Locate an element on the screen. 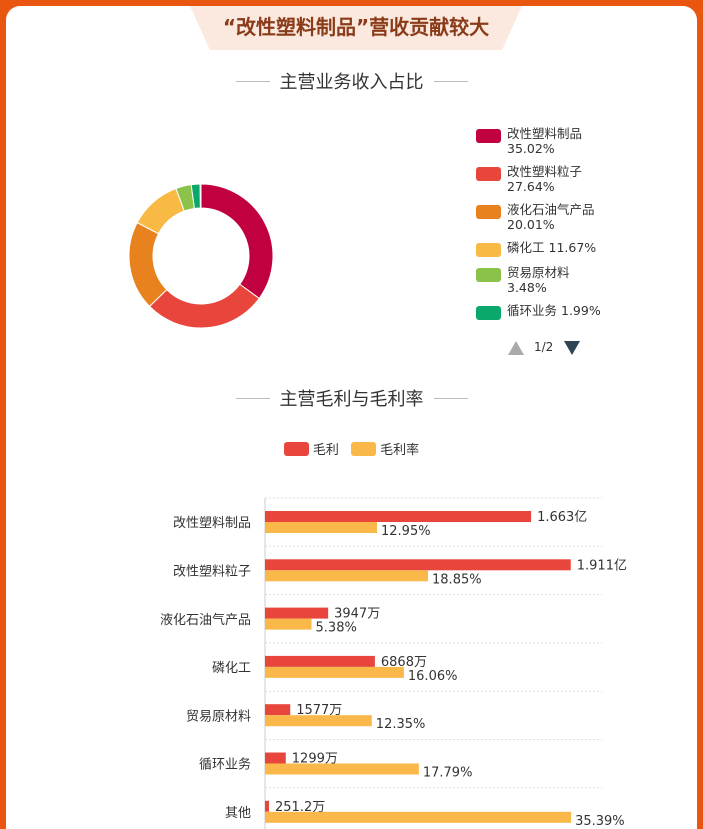  gross-value-label: 6868万 is located at coordinates (404, 662).